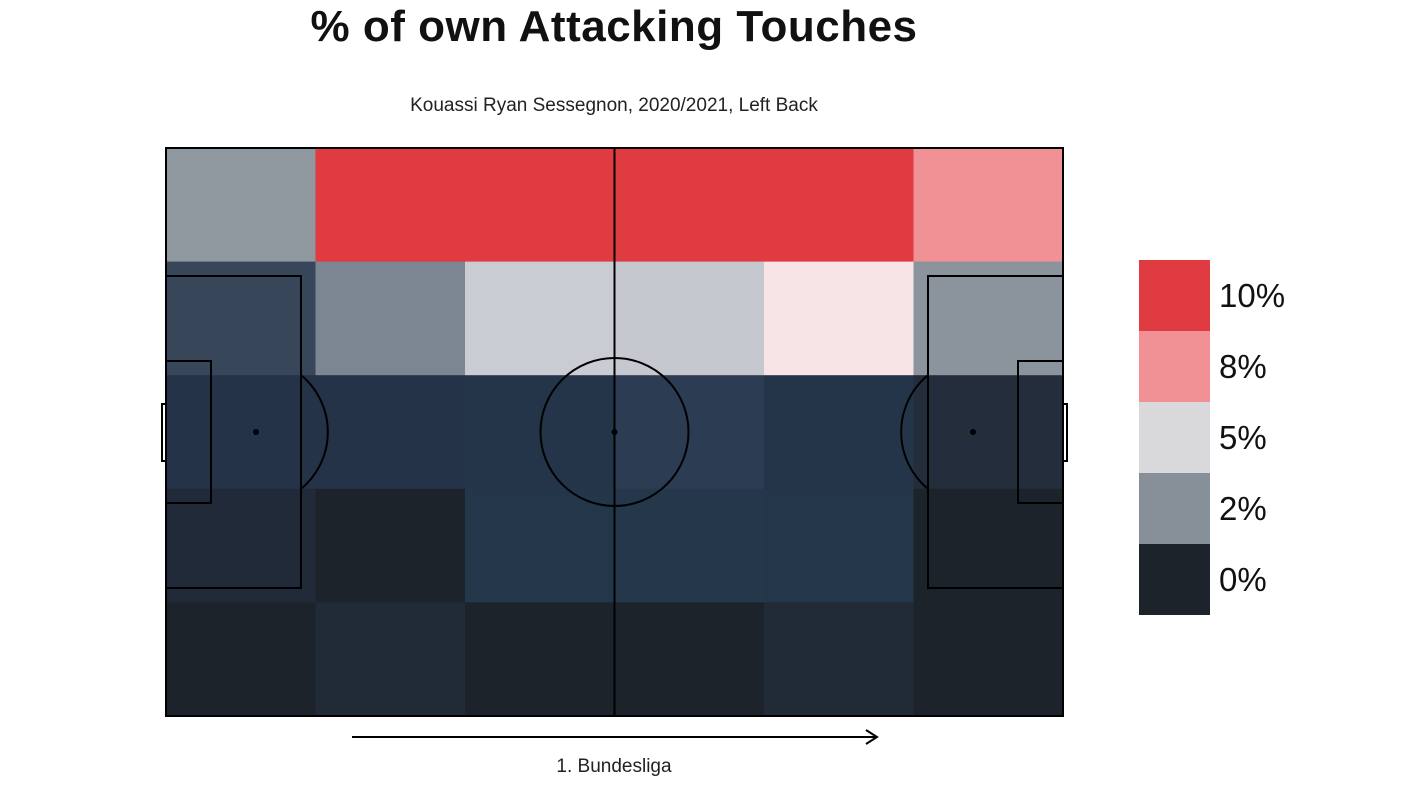 Image resolution: width=1408 pixels, height=786 pixels. I want to click on heatmap-cell-r0-c2, so click(540, 205).